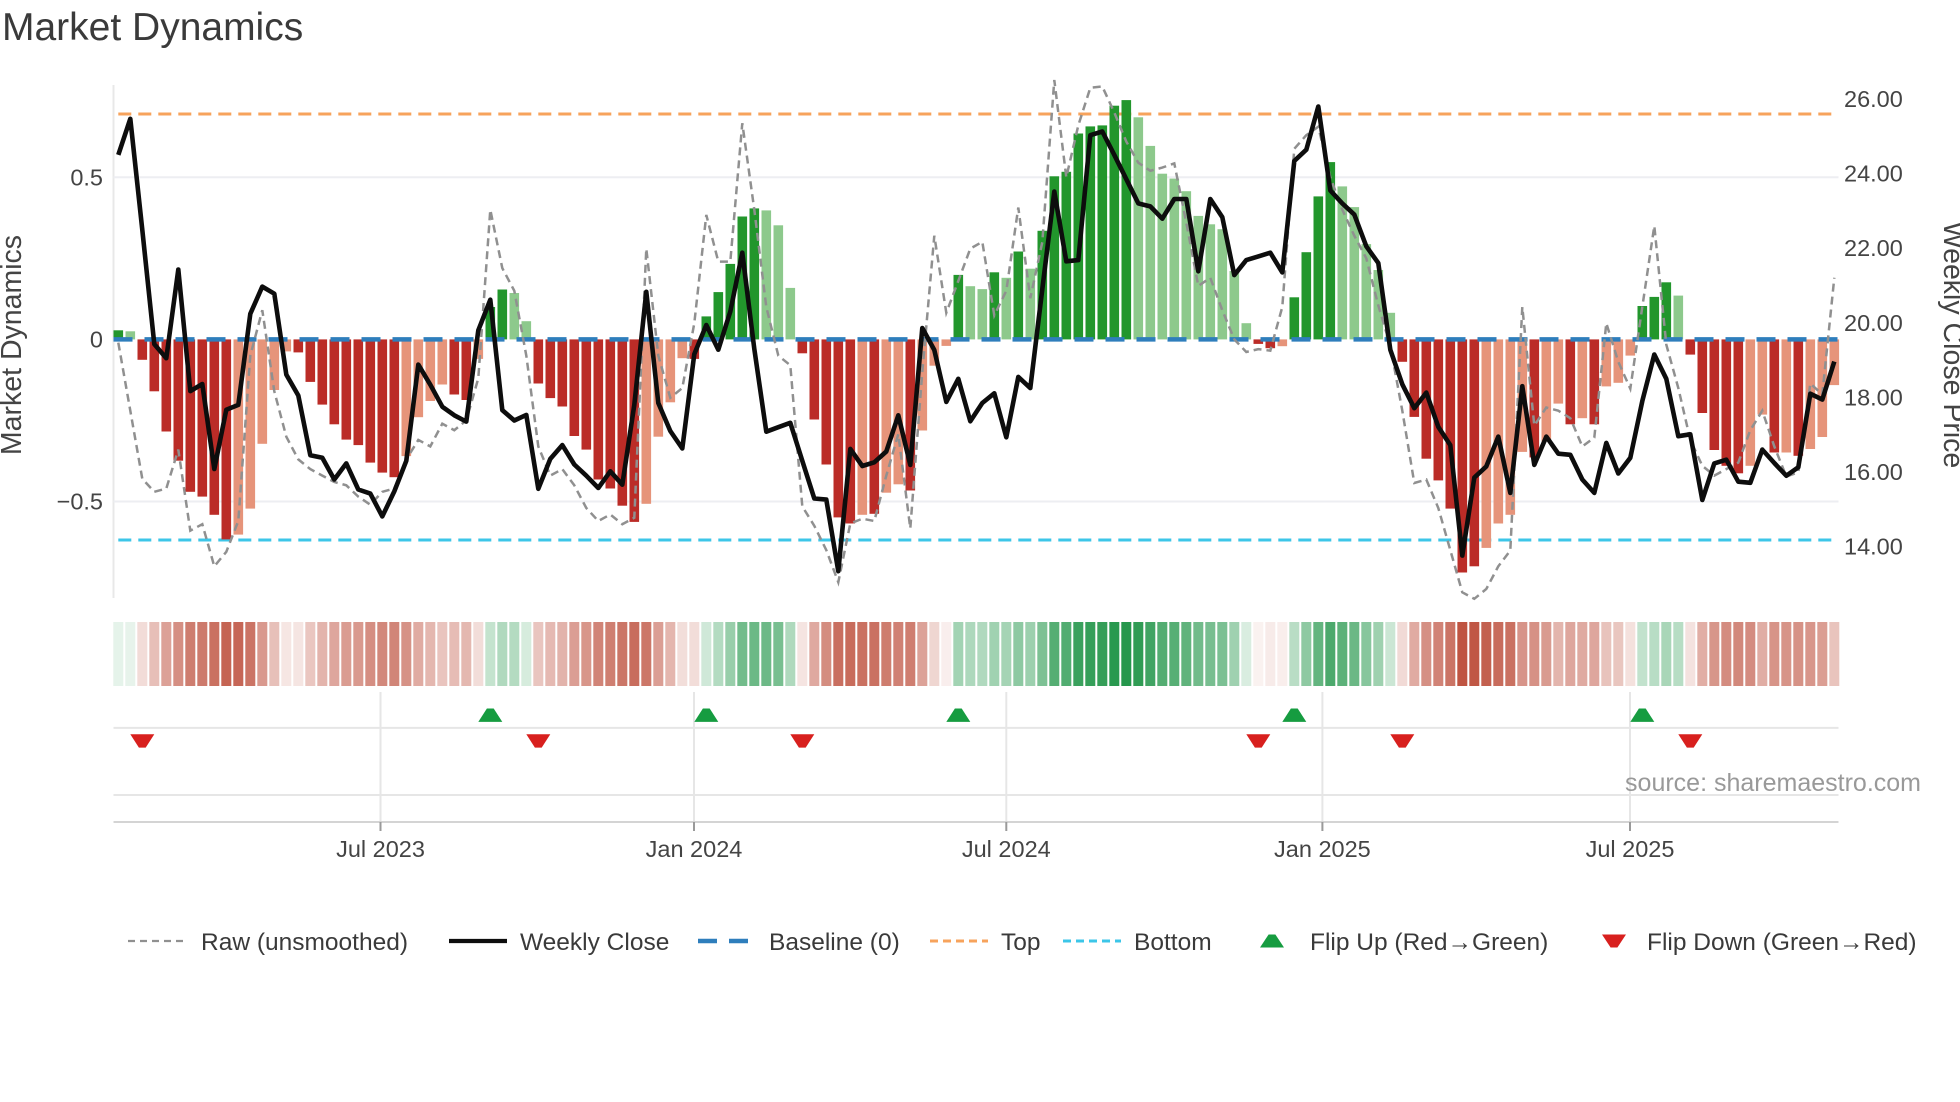 The width and height of the screenshot is (1960, 1102). Describe the element at coordinates (304, 942) in the screenshot. I see `svg-text: Raw (unsmoothed)` at that location.